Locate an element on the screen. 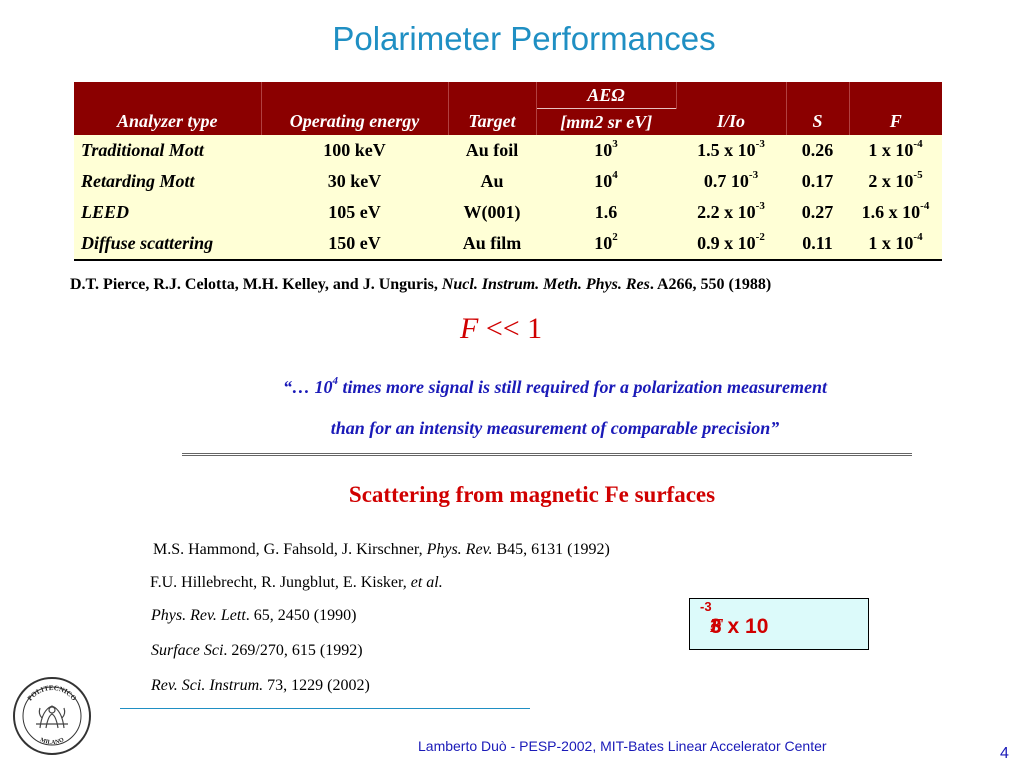 The image size is (1024, 768). reference-item: Rev. Sci. Instrum. 73, 1229 (2002) is located at coordinates (260, 685).